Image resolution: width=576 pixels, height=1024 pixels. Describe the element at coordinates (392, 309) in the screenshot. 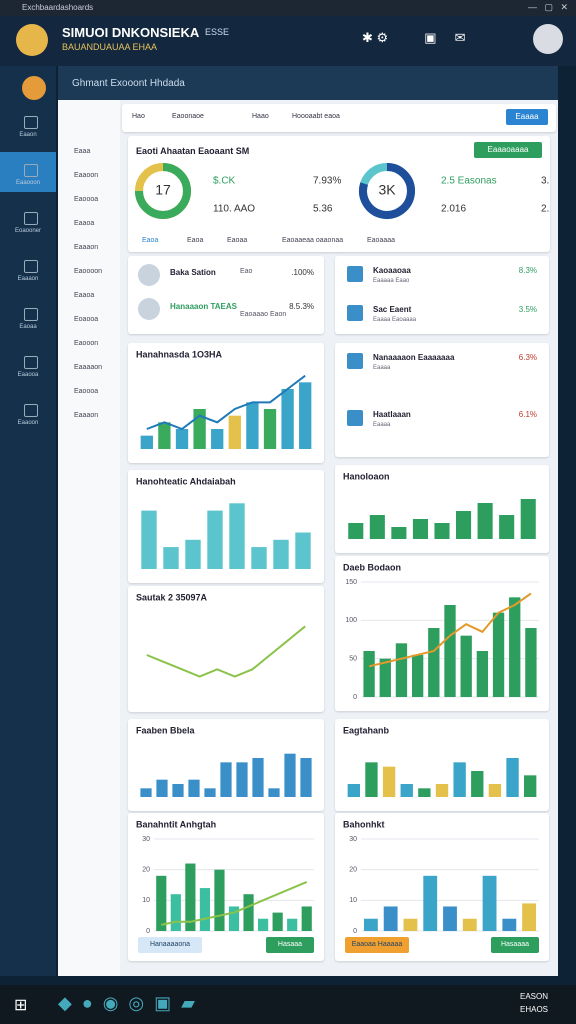

I see `asset-name: Sac Eaent` at that location.